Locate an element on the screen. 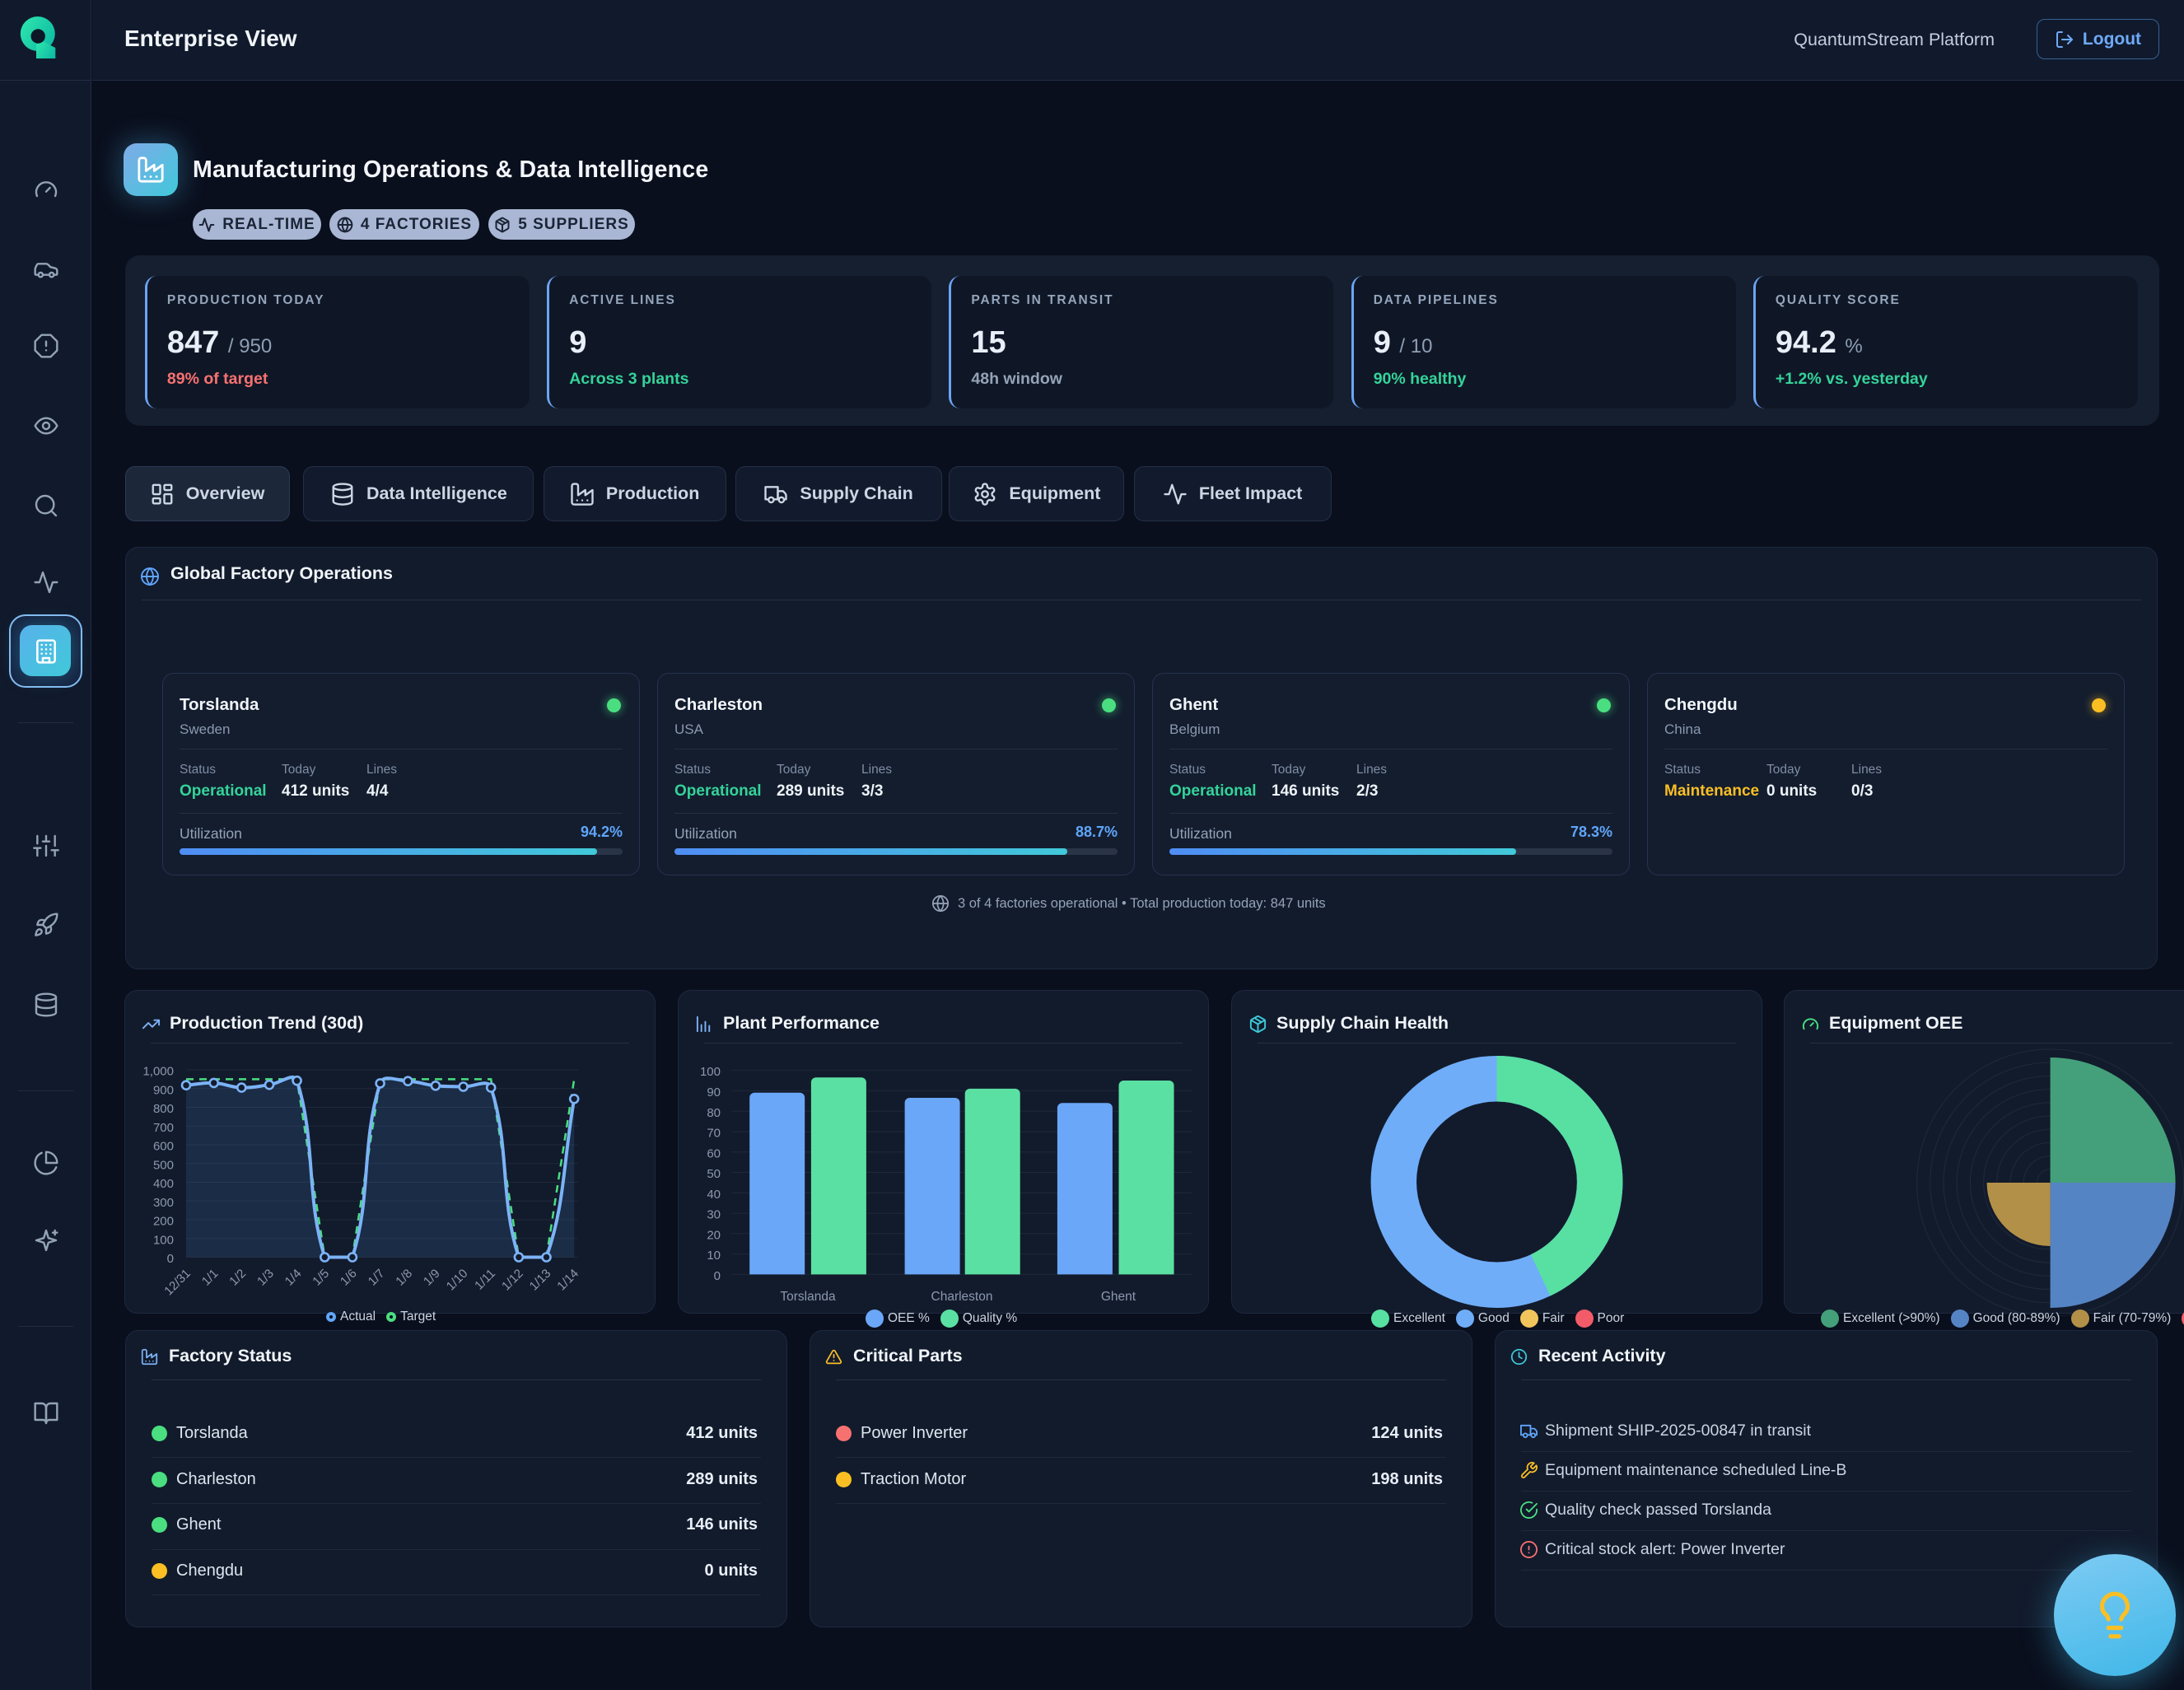  svg-text: 300 is located at coordinates (163, 1203).